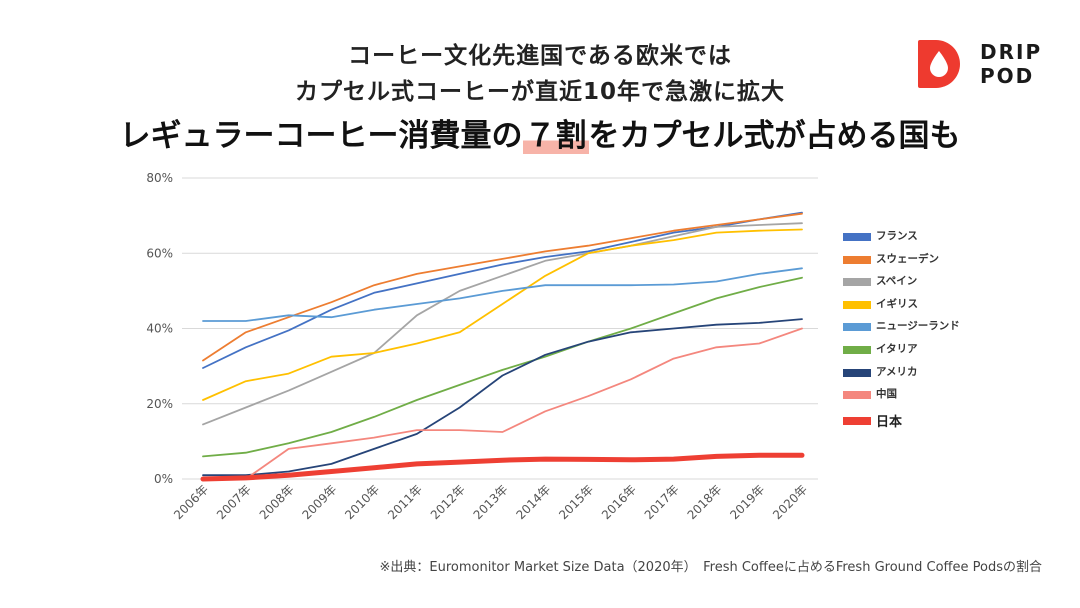 This screenshot has height=608, width=1080. What do you see at coordinates (319, 502) in the screenshot?
I see `x-tick-label: 2009年` at bounding box center [319, 502].